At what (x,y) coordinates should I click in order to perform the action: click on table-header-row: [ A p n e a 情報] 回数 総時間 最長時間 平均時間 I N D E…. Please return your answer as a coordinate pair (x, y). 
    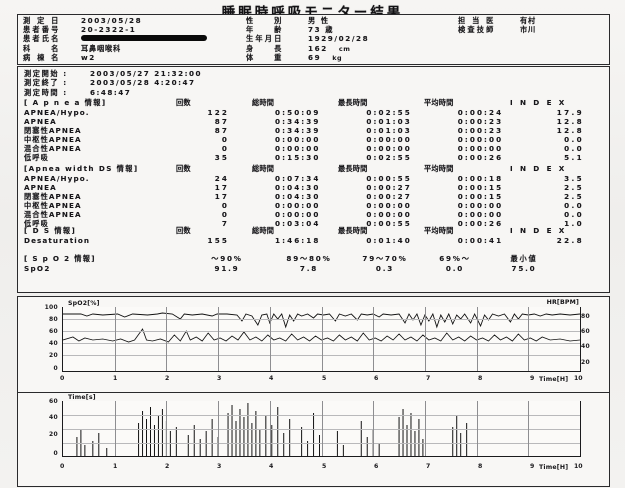
    Looking at the image, I should click on (313, 102).